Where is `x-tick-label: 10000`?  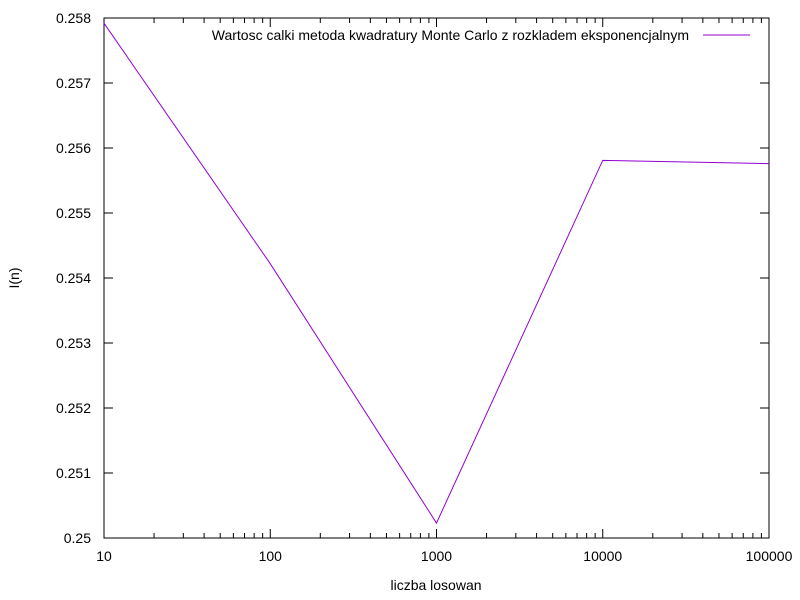
x-tick-label: 10000 is located at coordinates (602, 556).